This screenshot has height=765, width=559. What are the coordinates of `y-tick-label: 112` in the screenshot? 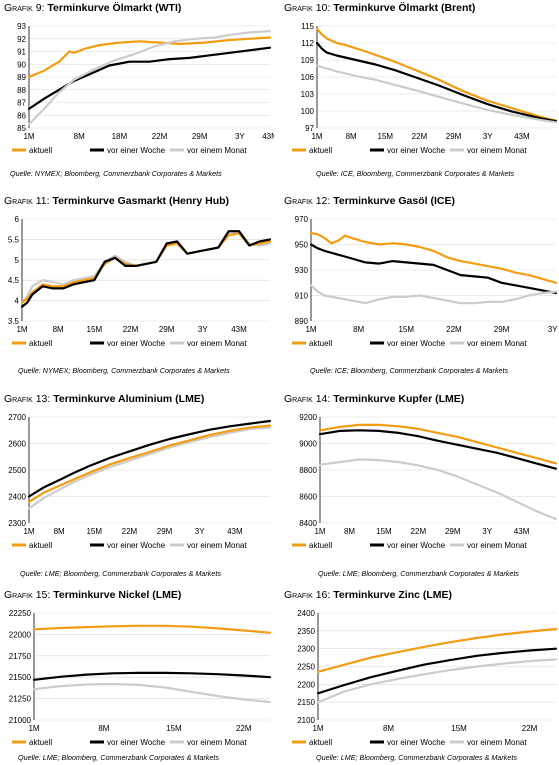 It's located at (307, 43).